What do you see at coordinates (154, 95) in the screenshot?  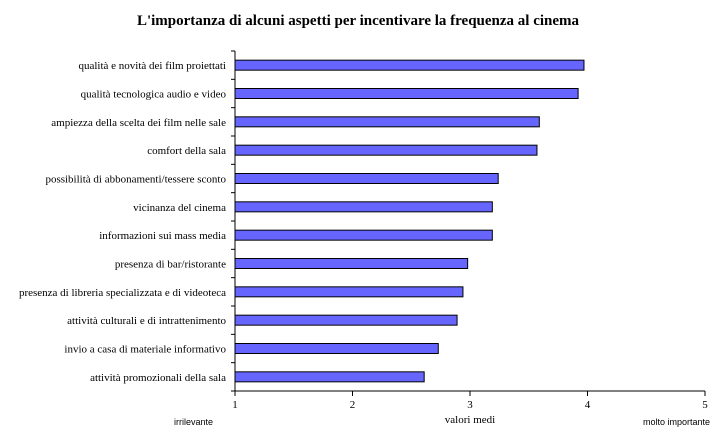 I see `category-label: qualità tecnologica audio e video` at bounding box center [154, 95].